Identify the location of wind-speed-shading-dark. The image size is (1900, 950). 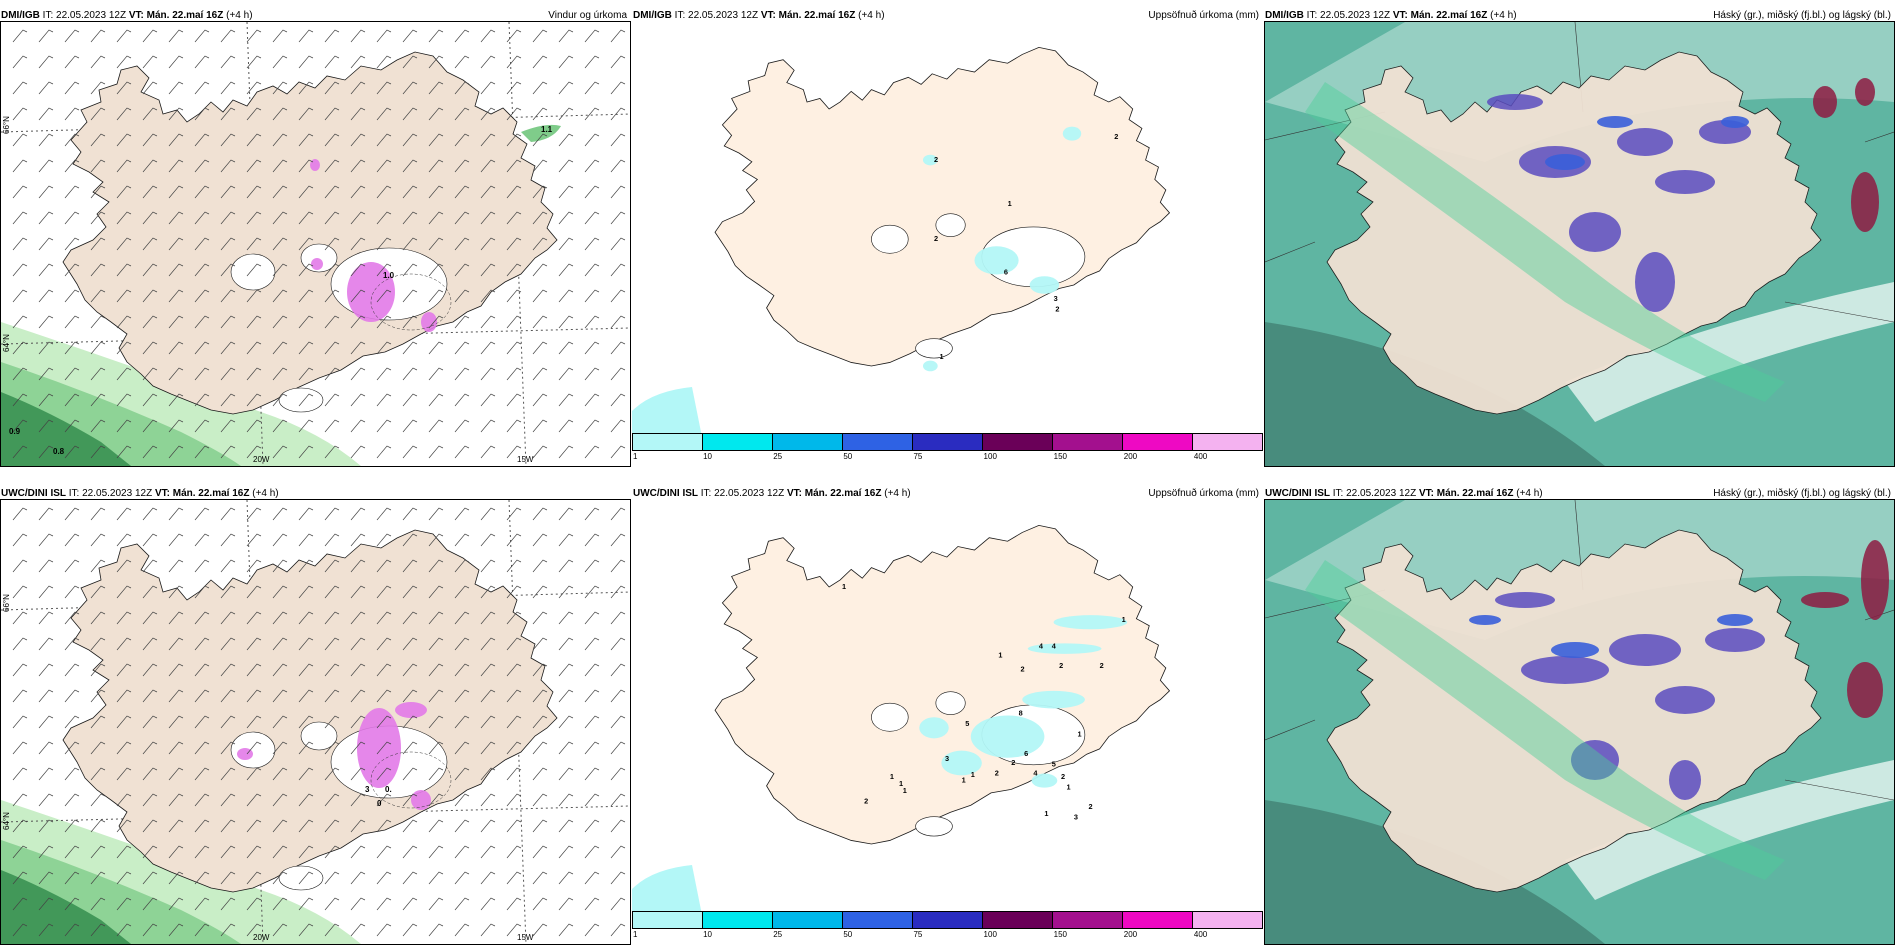
(66, 429).